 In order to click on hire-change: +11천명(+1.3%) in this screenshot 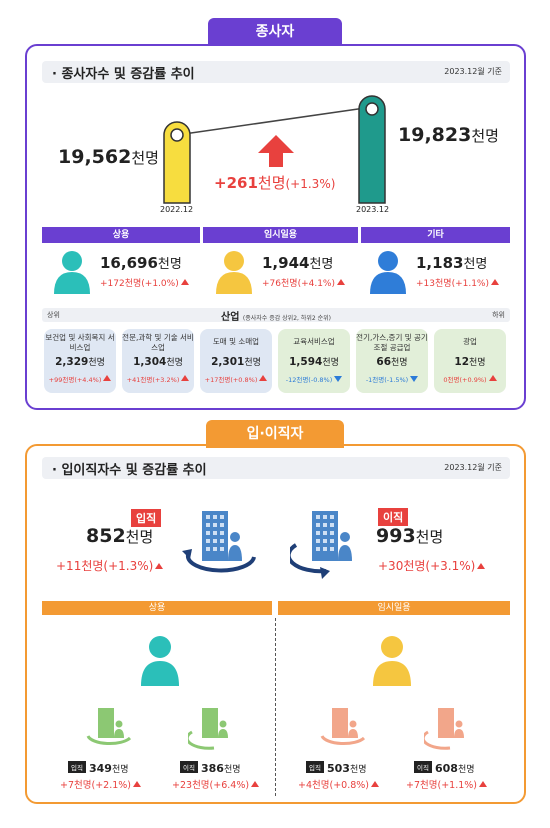, I will do `click(110, 565)`.